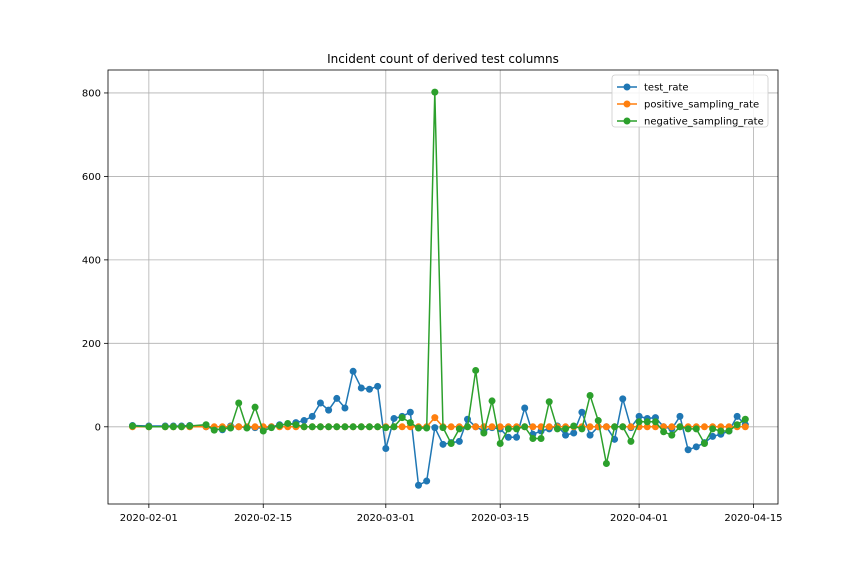 The height and width of the screenshot is (576, 864). Describe the element at coordinates (91, 344) in the screenshot. I see `y-tick-label: 200` at that location.